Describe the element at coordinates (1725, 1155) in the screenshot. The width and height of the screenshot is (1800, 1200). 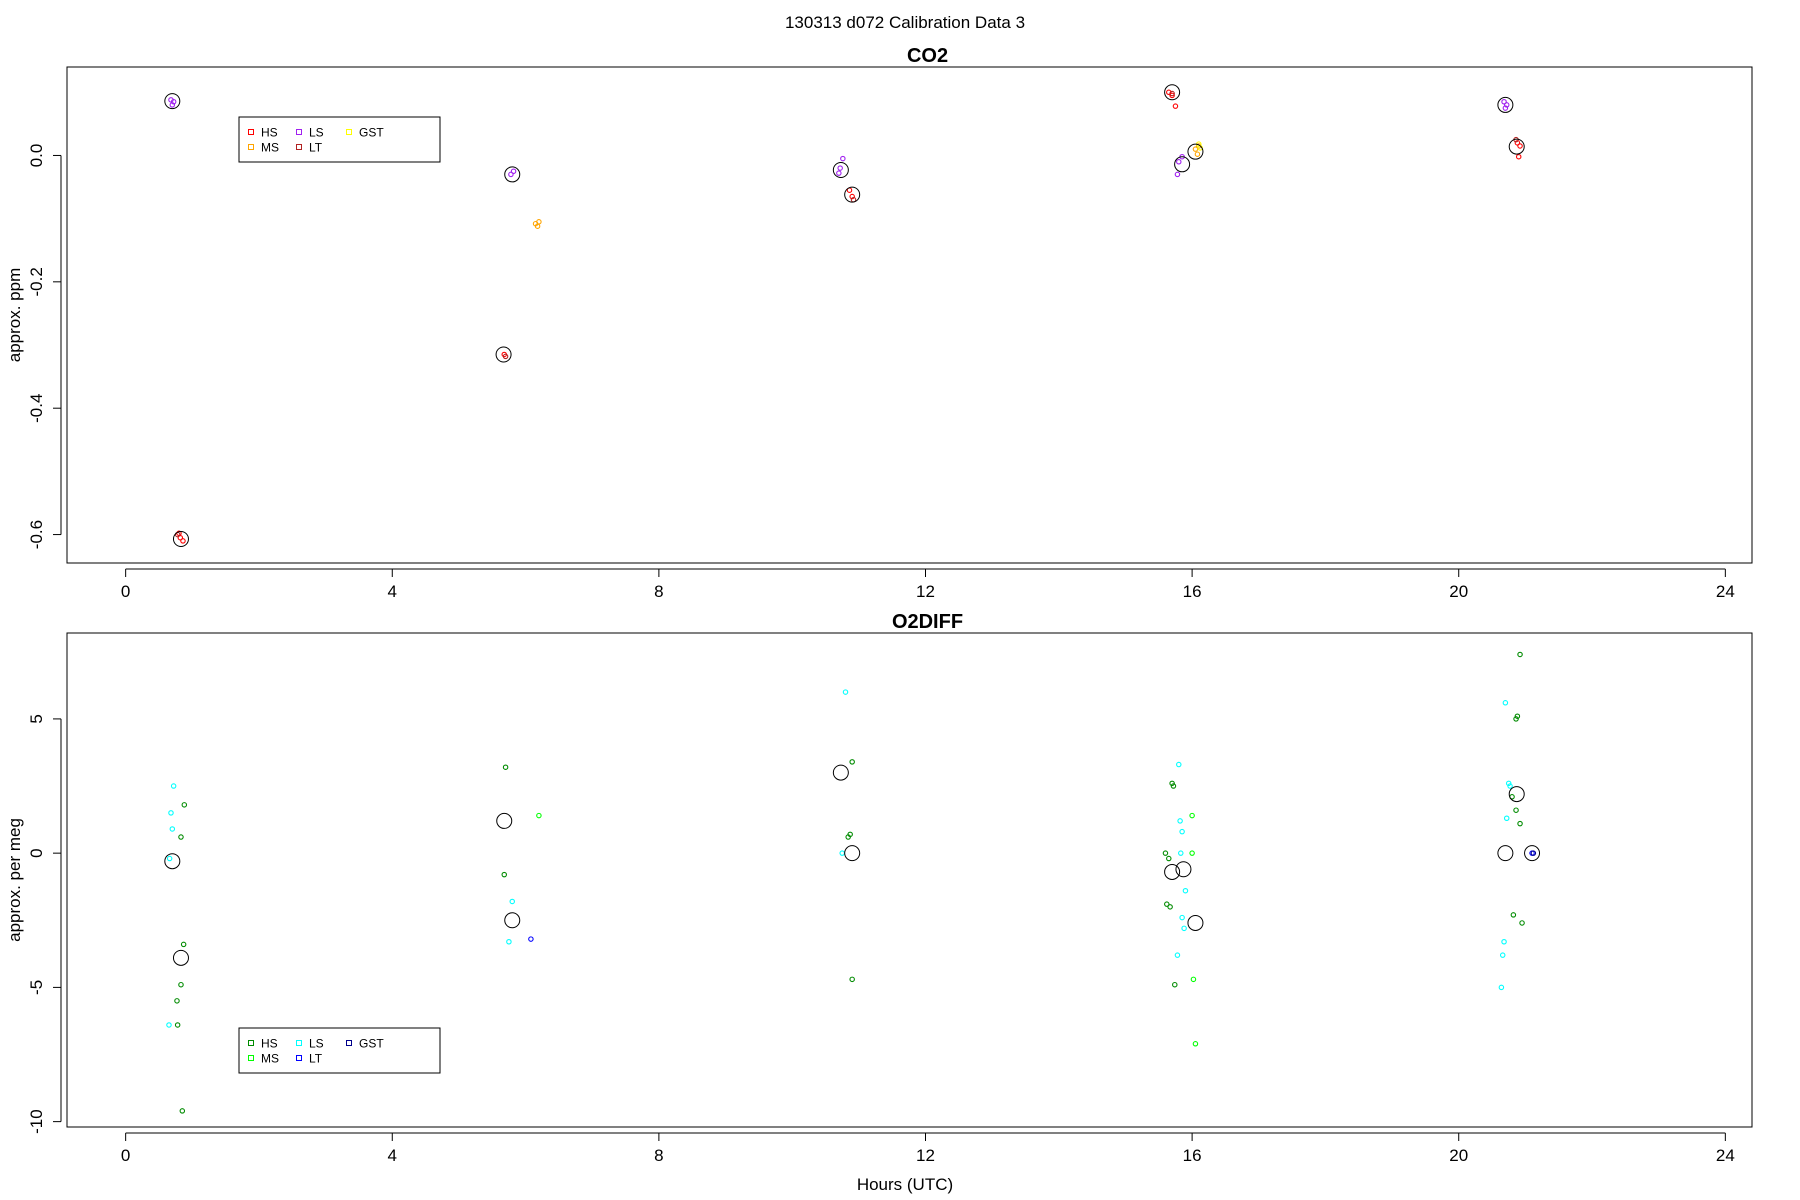
I see `x-tick-label: 24` at that location.